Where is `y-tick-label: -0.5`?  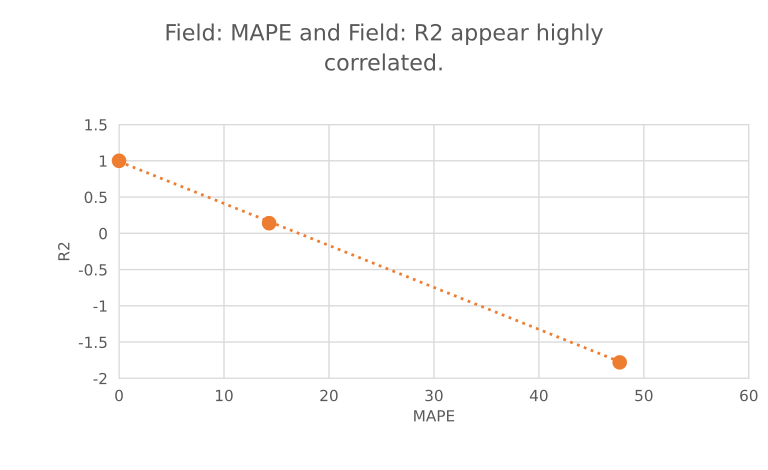 y-tick-label: -0.5 is located at coordinates (92, 270).